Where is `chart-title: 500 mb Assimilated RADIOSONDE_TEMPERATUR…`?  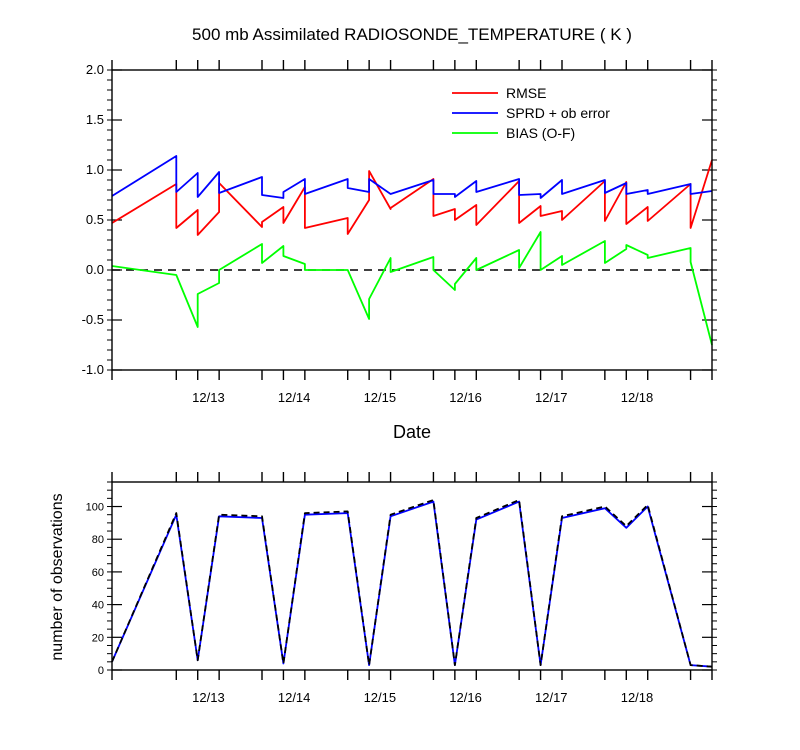 chart-title: 500 mb Assimilated RADIOSONDE_TEMPERATUR… is located at coordinates (412, 34).